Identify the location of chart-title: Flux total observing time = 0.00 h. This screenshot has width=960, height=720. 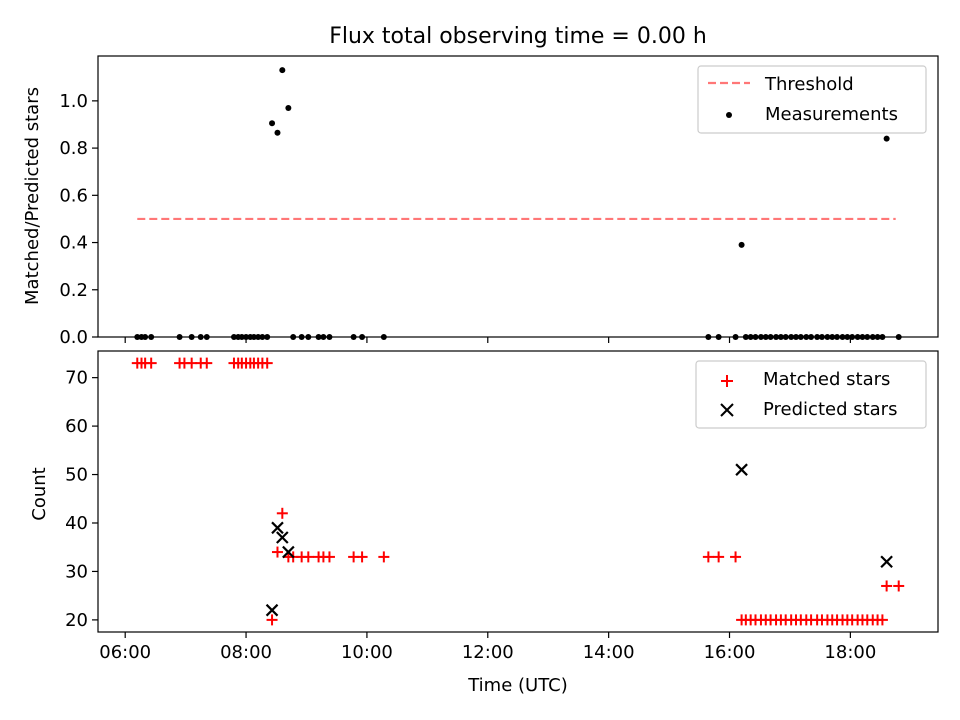
(518, 36).